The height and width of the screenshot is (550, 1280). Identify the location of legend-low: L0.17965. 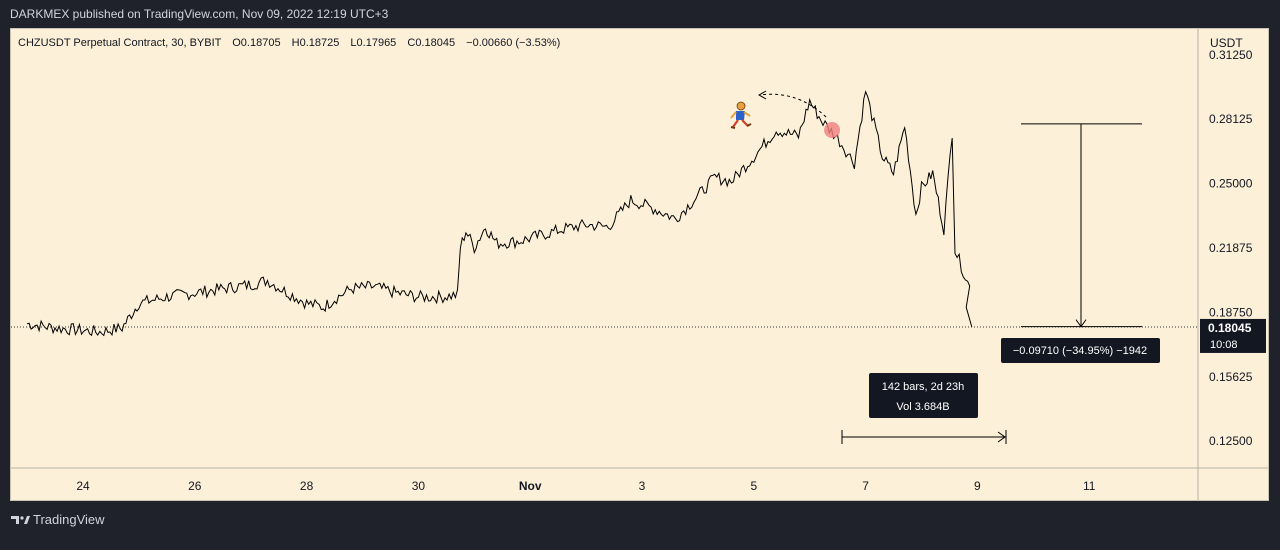
(373, 43).